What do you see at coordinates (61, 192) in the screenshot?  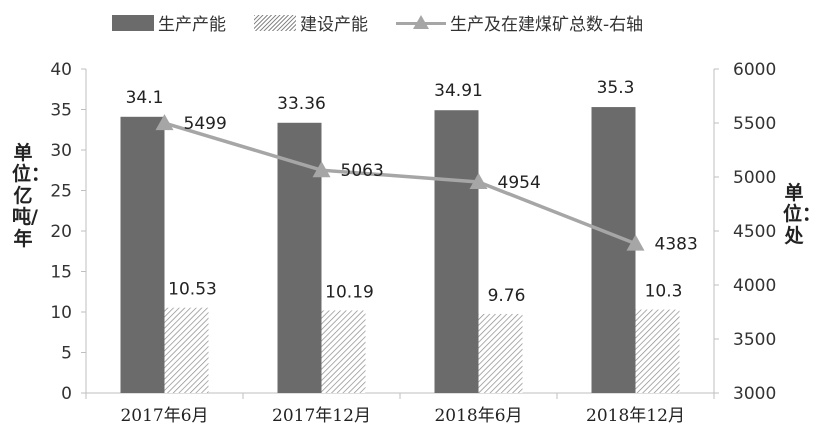 I see `left-tick-label: 25` at bounding box center [61, 192].